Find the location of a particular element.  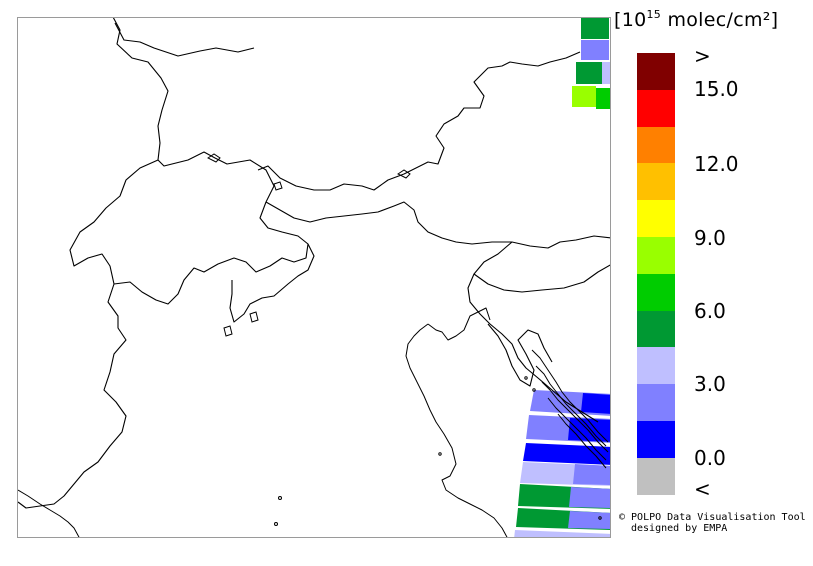

pixel-swaths-north is located at coordinates (591, 63).